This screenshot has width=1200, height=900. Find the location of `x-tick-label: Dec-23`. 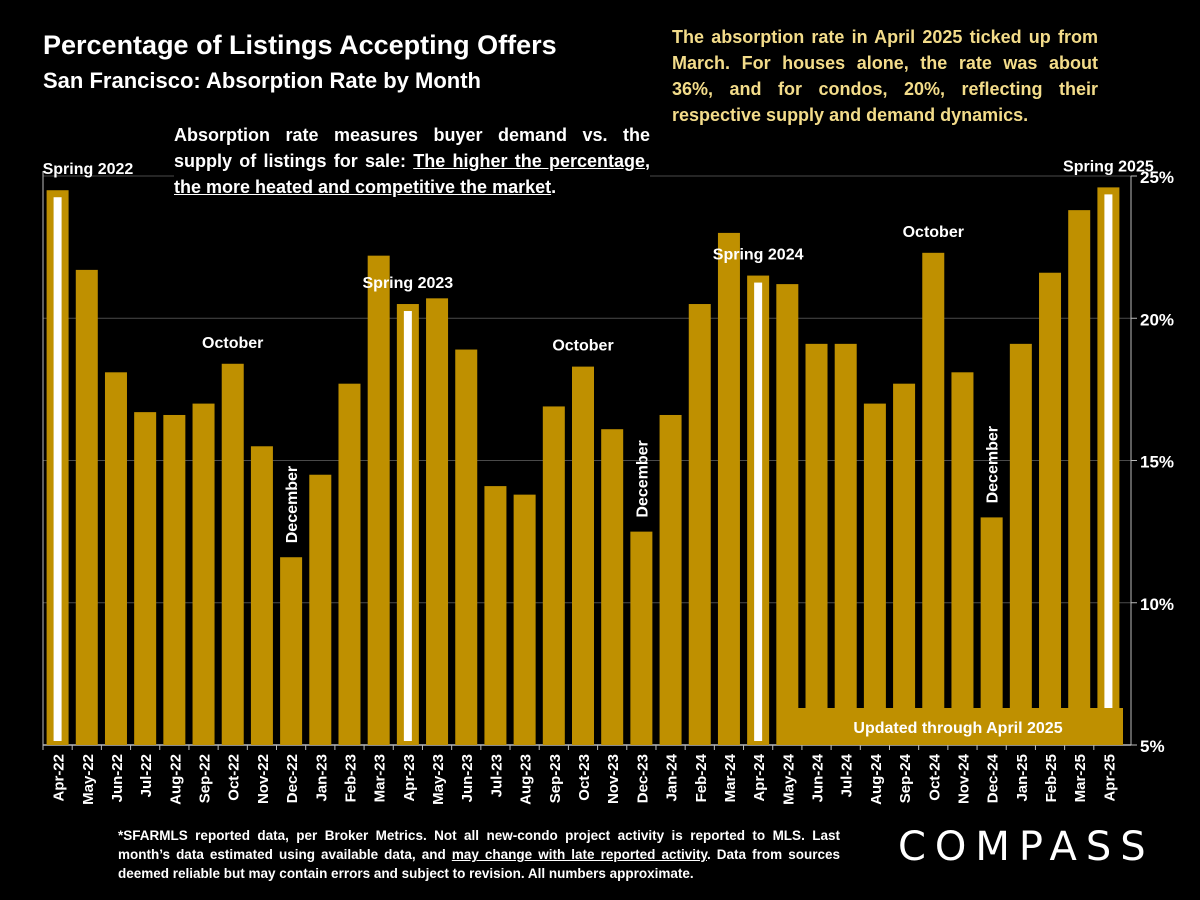

x-tick-label: Dec-23 is located at coordinates (642, 778).